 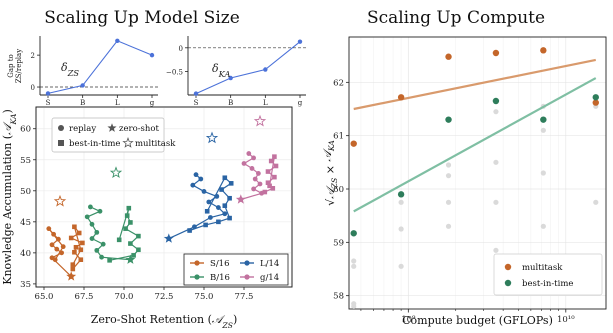 I want to click on multitask-trend-line, so click(x=474, y=84).